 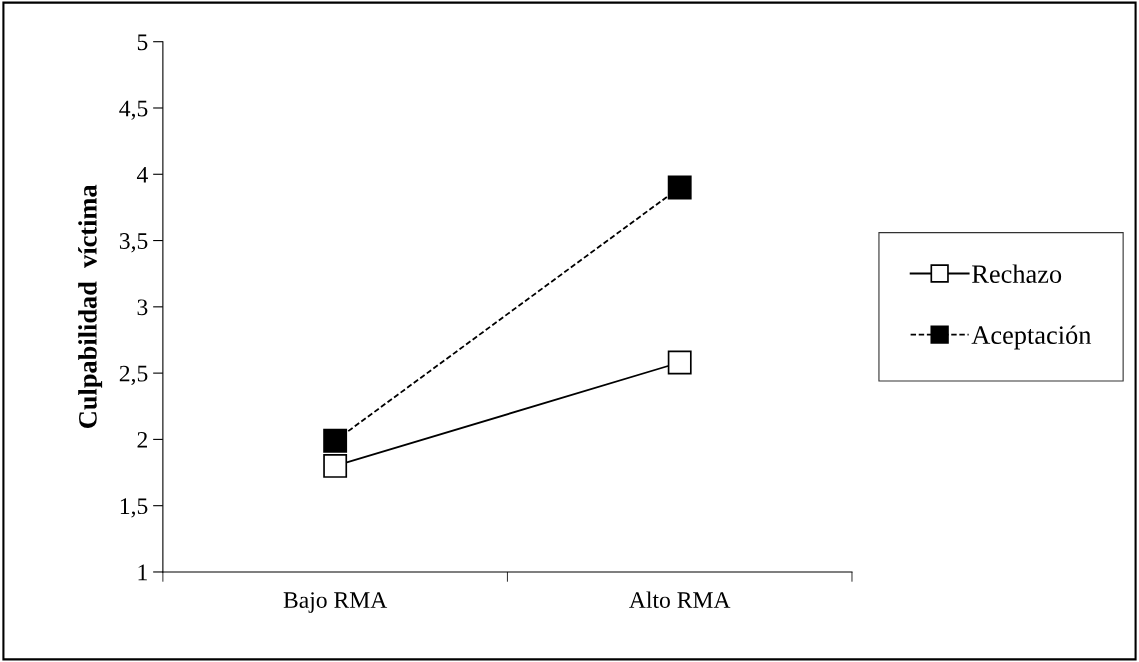 What do you see at coordinates (90, 306) in the screenshot?
I see `y-axis-title: Culpabilidad víctima` at bounding box center [90, 306].